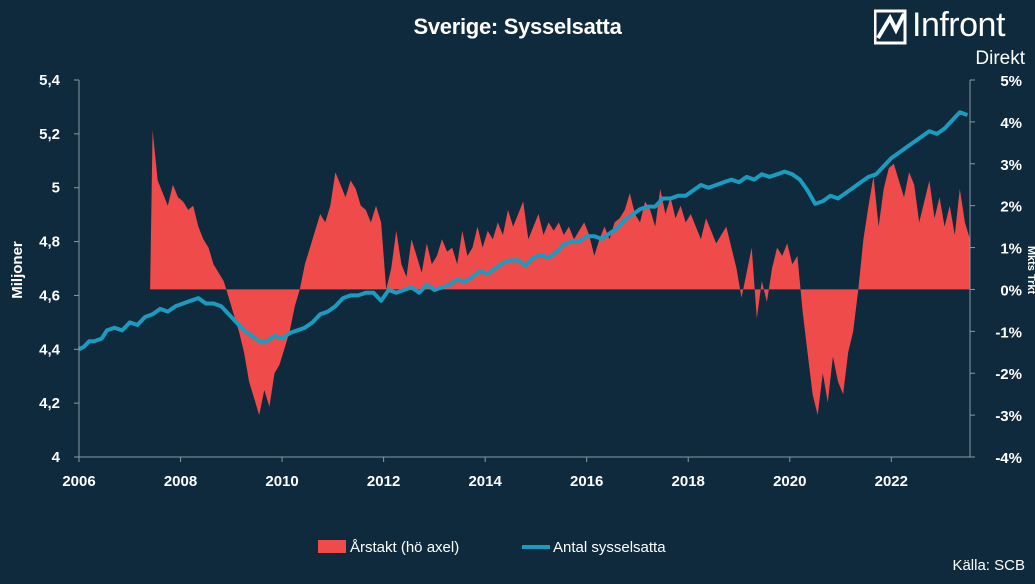 The height and width of the screenshot is (584, 1035). I want to click on x-tick-label: 2022, so click(891, 481).